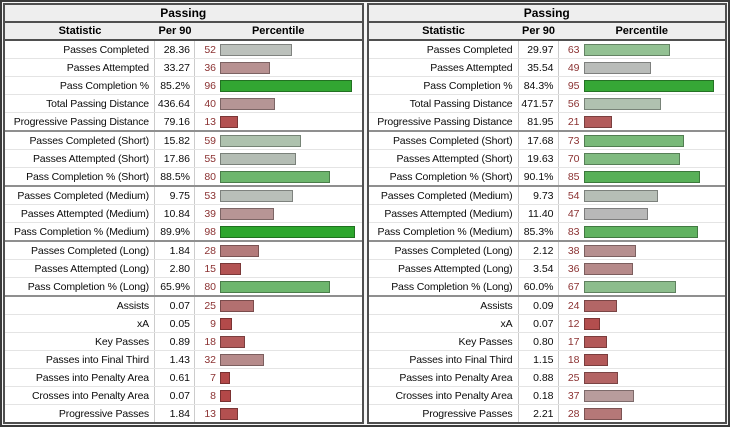 Image resolution: width=730 pixels, height=427 pixels. Describe the element at coordinates (444, 49) in the screenshot. I see `stat-label: Passes Completed` at that location.